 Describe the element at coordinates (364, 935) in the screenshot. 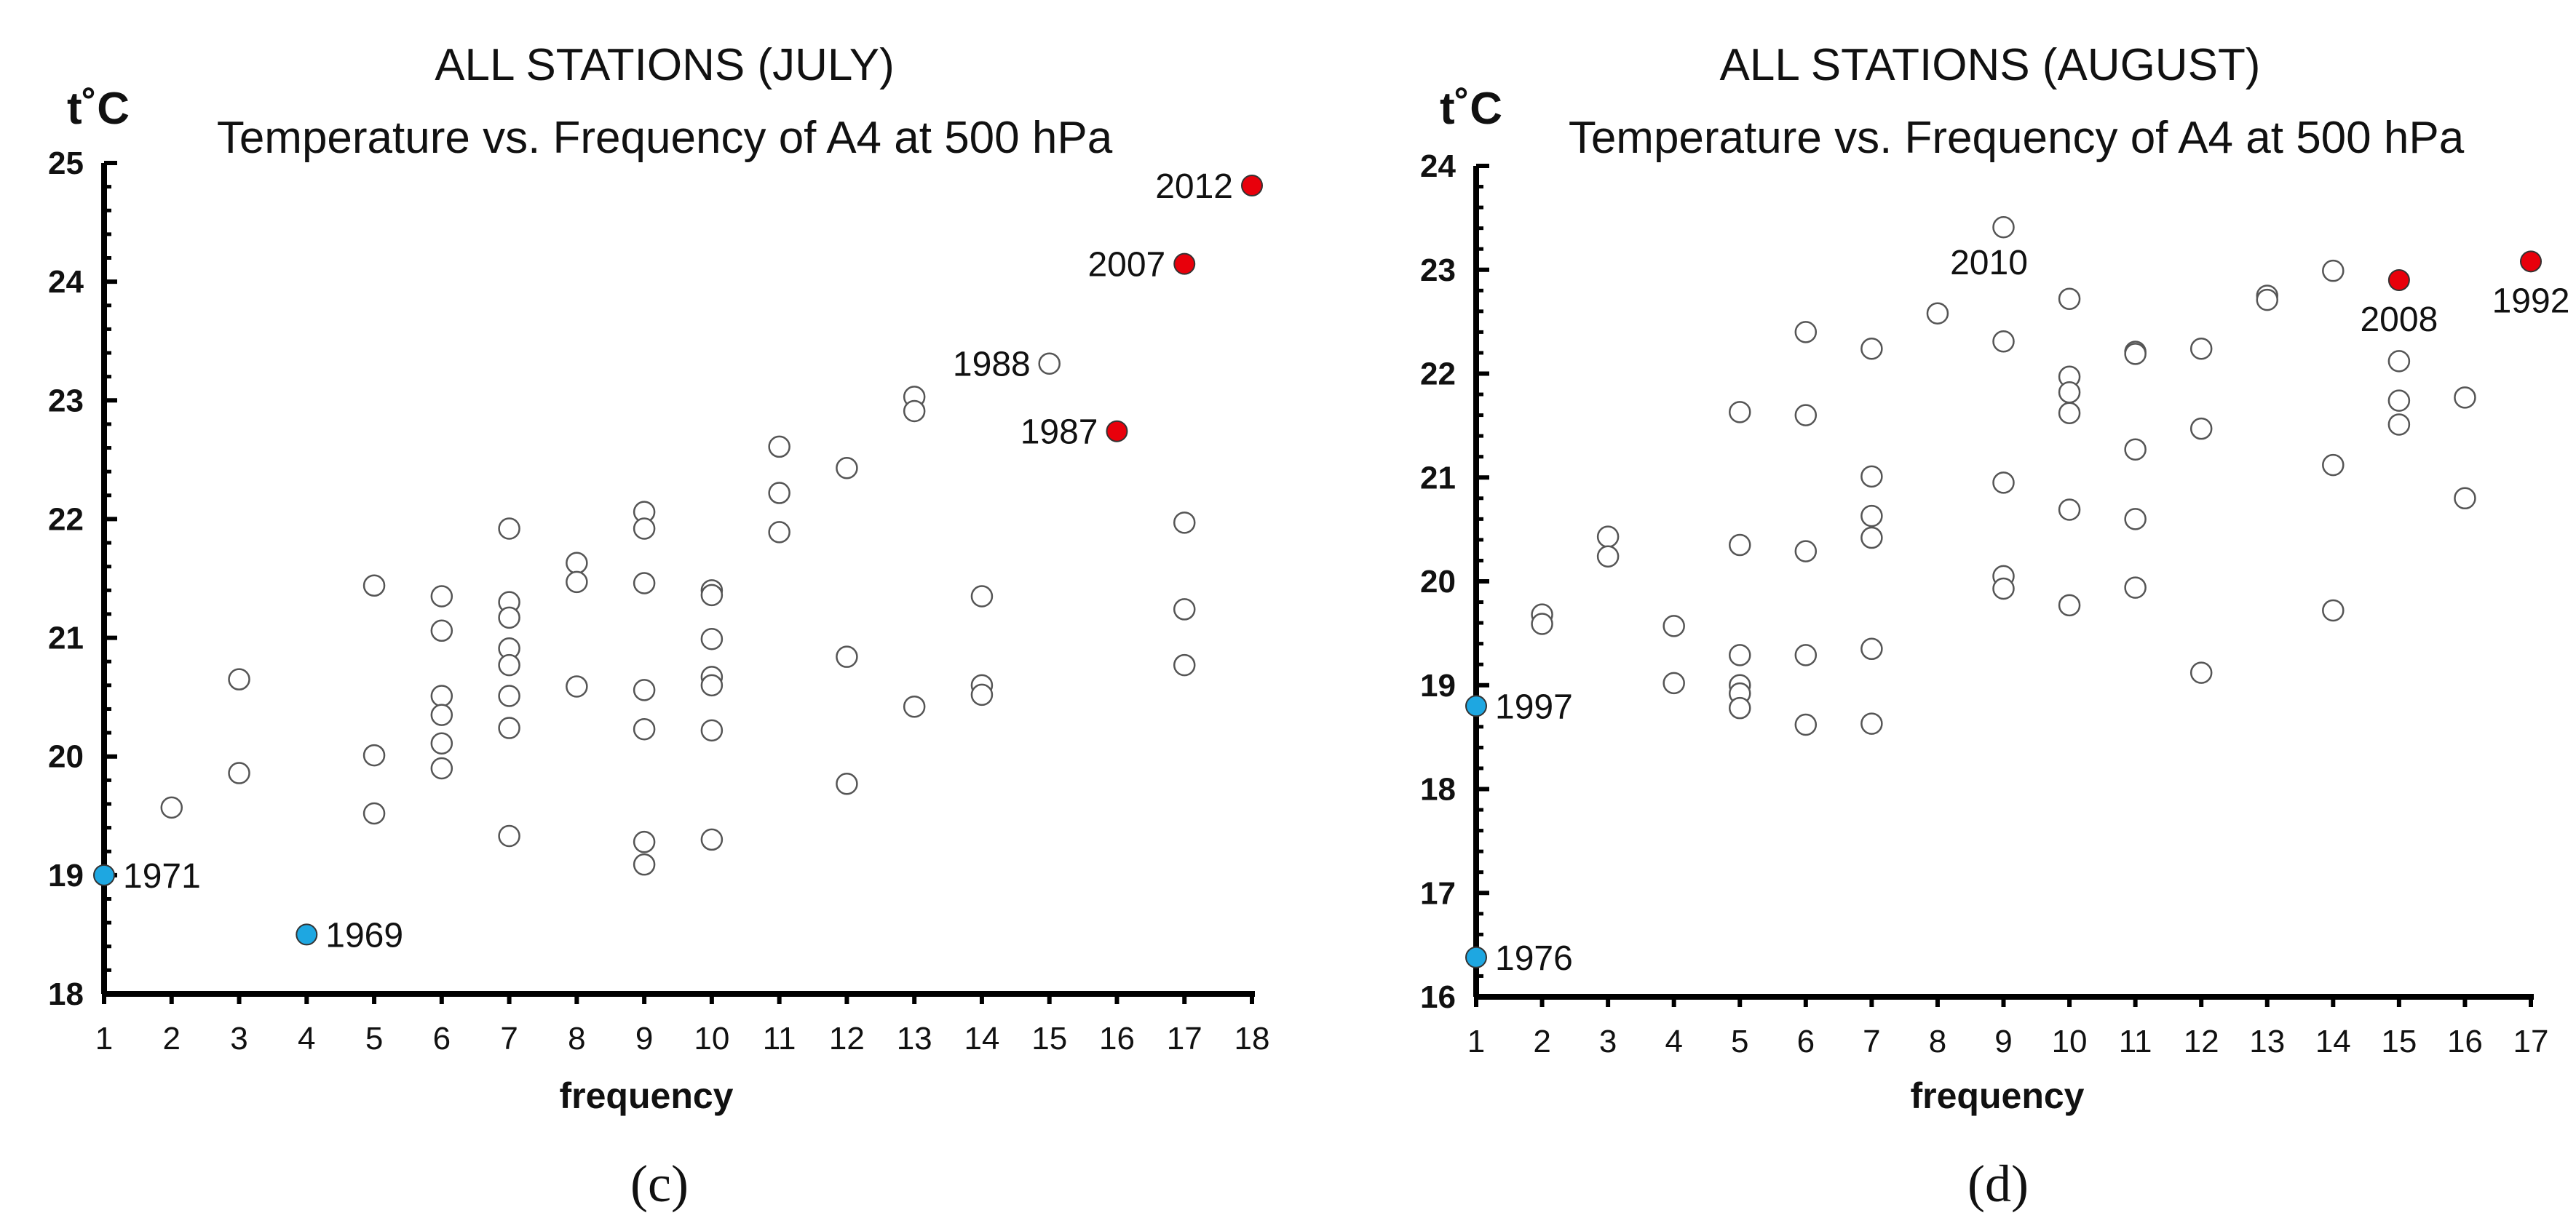

I see `point-annotation: 1969` at that location.